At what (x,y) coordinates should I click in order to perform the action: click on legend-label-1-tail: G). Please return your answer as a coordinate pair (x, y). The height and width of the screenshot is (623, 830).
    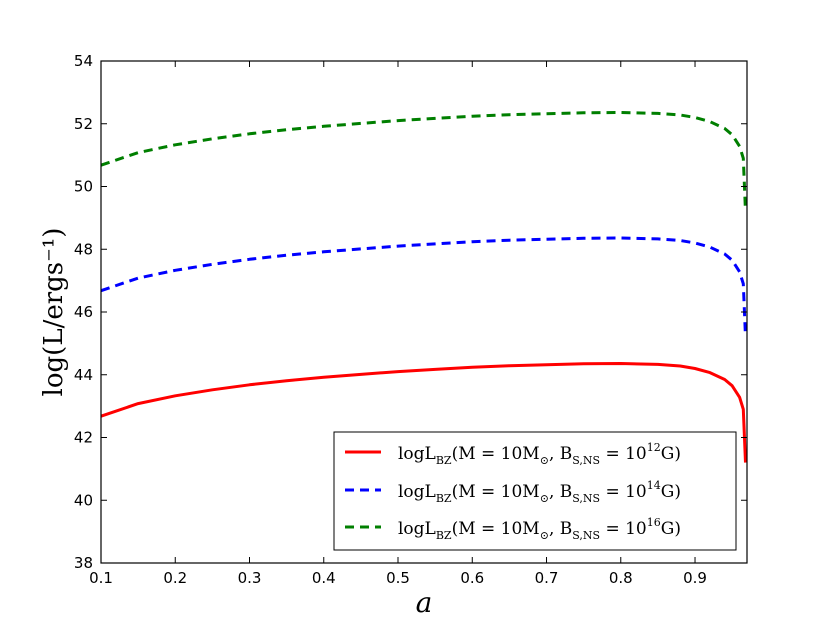
    Looking at the image, I should click on (671, 454).